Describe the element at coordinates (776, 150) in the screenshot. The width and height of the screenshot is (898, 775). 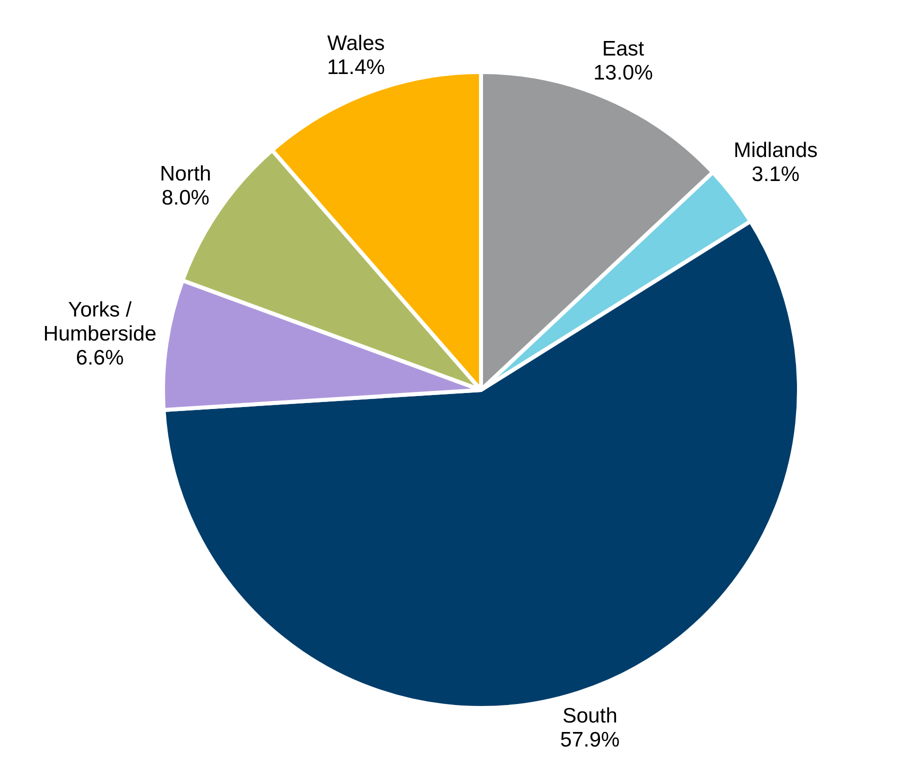
I see `slice-label: Midlands` at that location.